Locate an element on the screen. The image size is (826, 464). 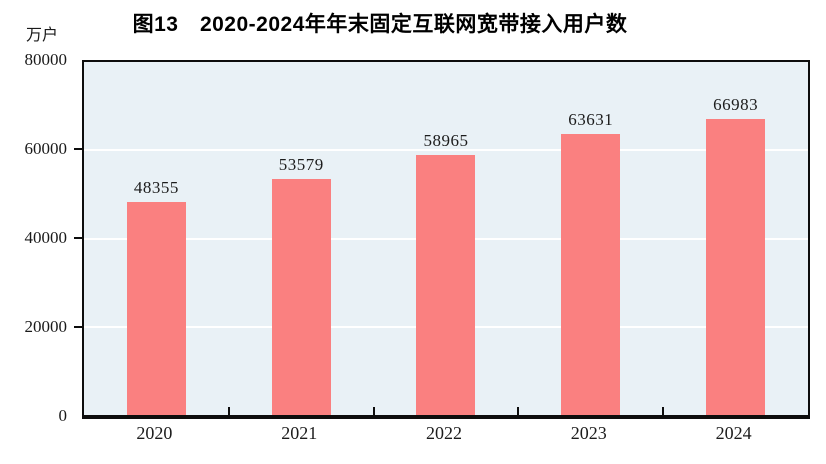
bar-value-label: 53579 is located at coordinates (301, 164).